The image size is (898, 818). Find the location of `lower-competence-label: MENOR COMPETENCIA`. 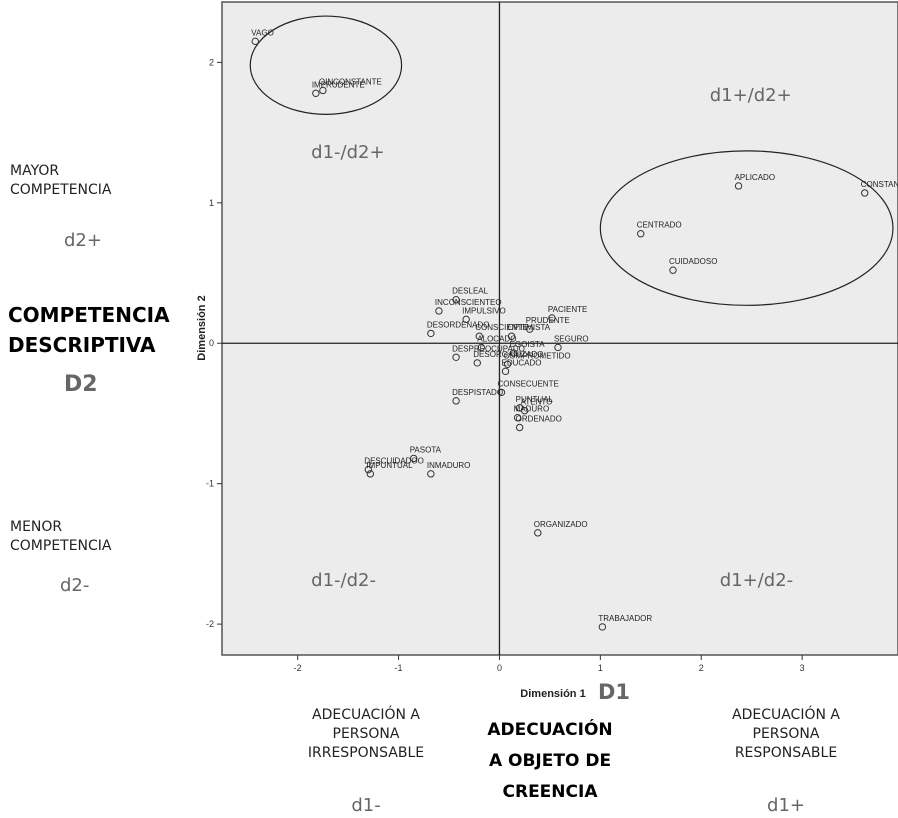

lower-competence-label: MENOR COMPETENCIA is located at coordinates (61, 536).